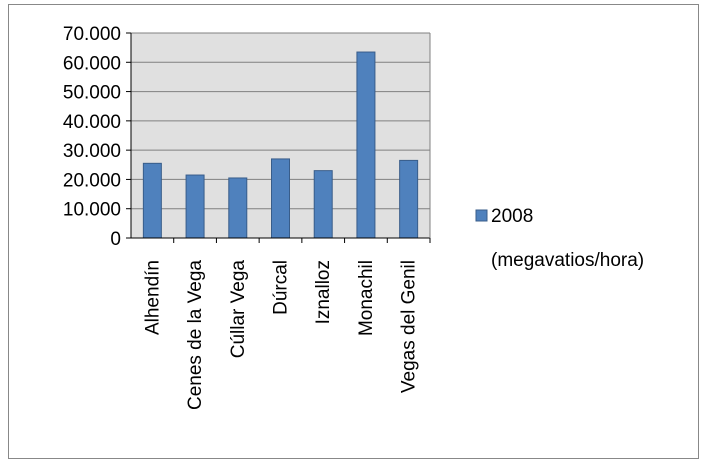  Describe the element at coordinates (195, 335) in the screenshot. I see `x-tick-label: Cenes de la Vega` at that location.